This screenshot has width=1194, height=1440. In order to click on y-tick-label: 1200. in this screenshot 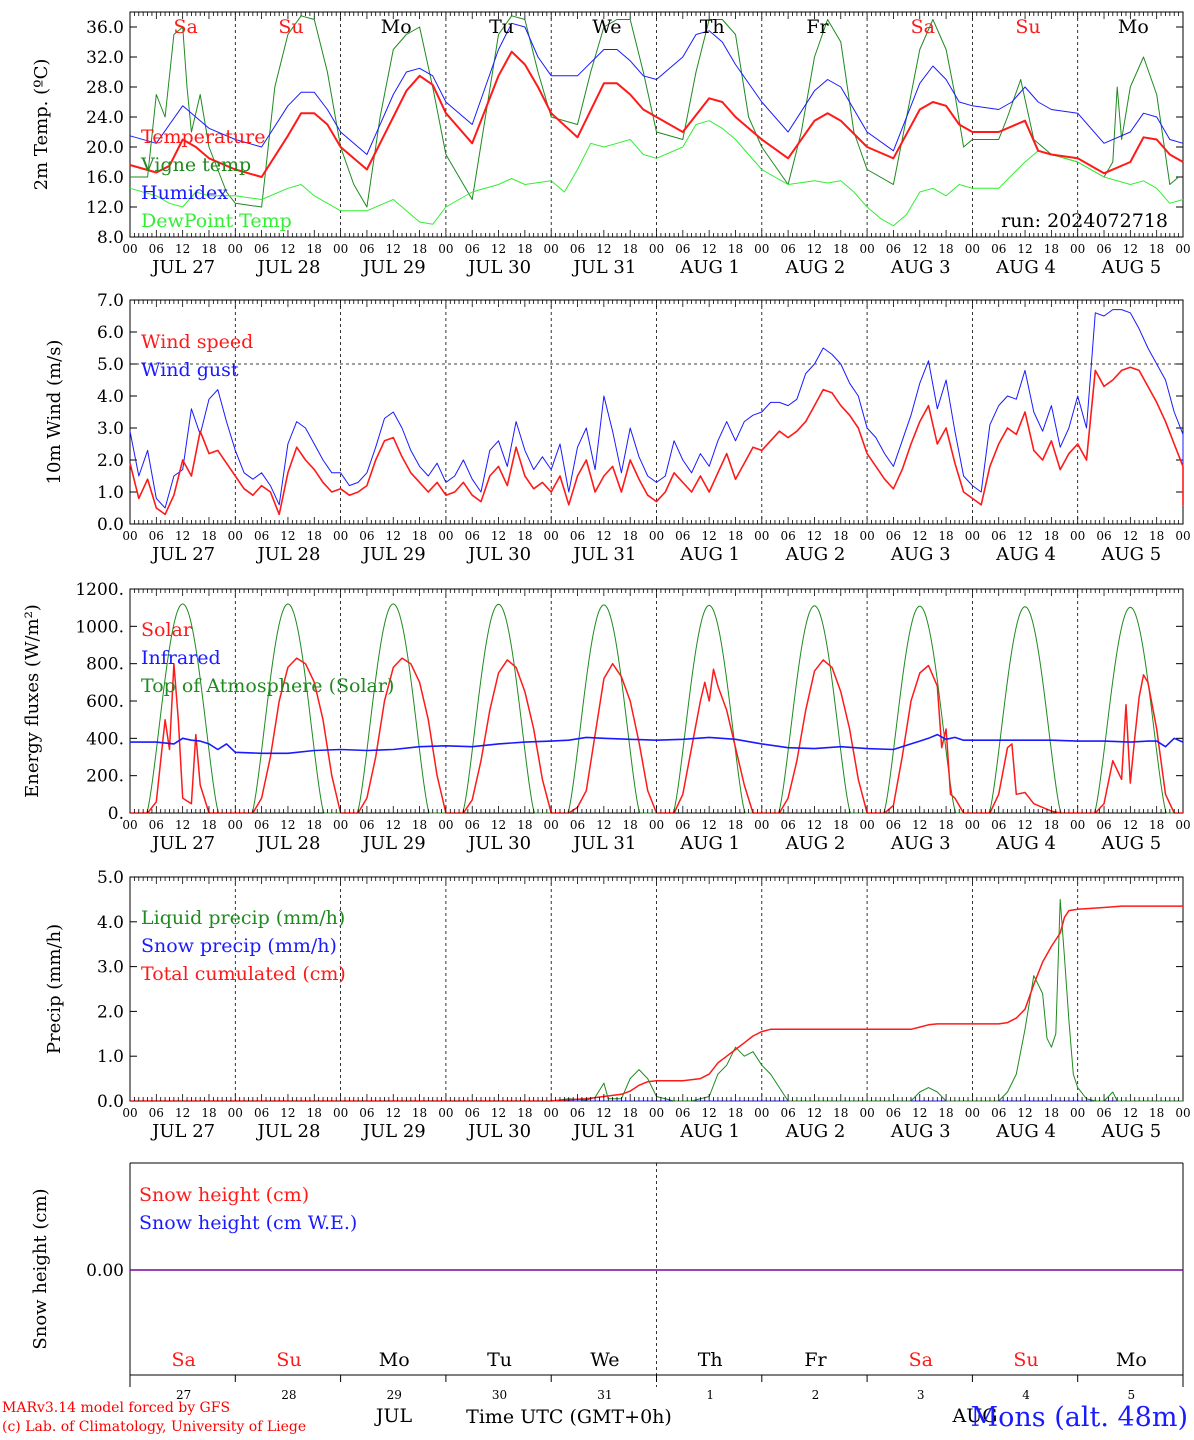, I will do `click(99, 590)`.